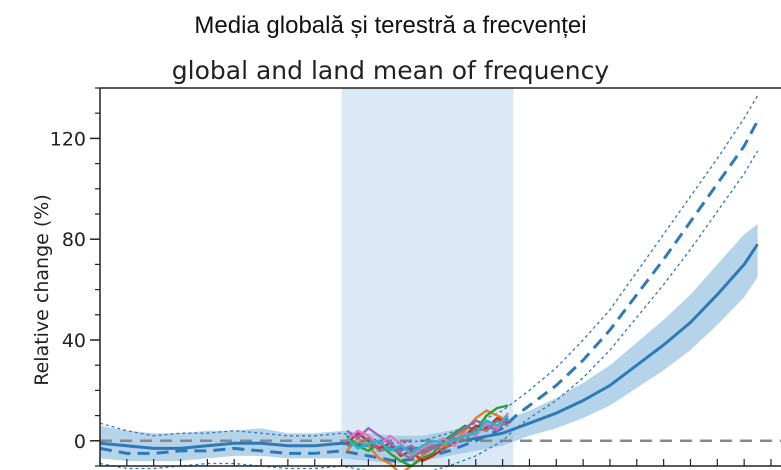  Describe the element at coordinates (74, 341) in the screenshot. I see `y-tick-label-40: 40` at that location.